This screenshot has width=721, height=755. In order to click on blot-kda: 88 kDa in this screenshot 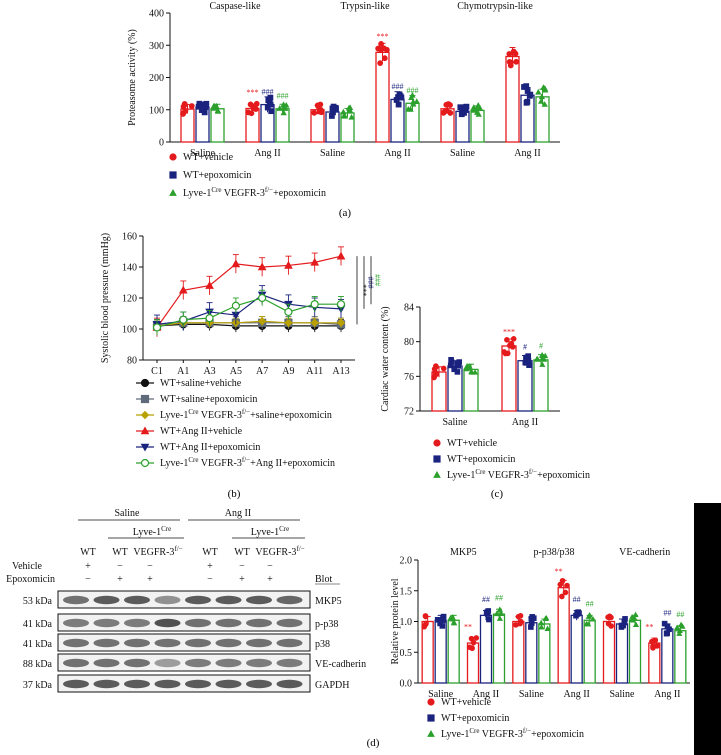, I will do `click(38, 664)`.